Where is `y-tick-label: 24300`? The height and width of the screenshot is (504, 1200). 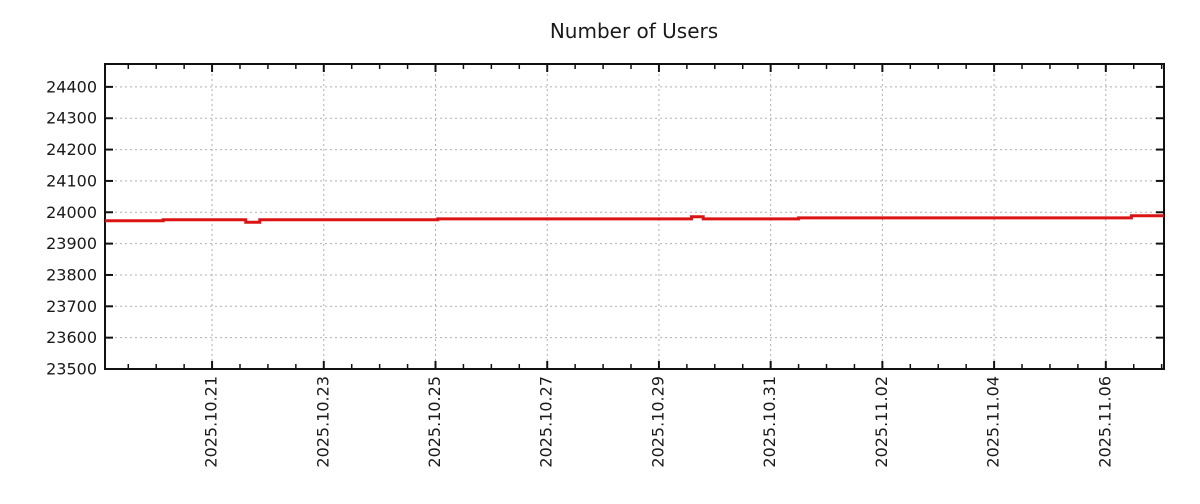 y-tick-label: 24300 is located at coordinates (71, 118).